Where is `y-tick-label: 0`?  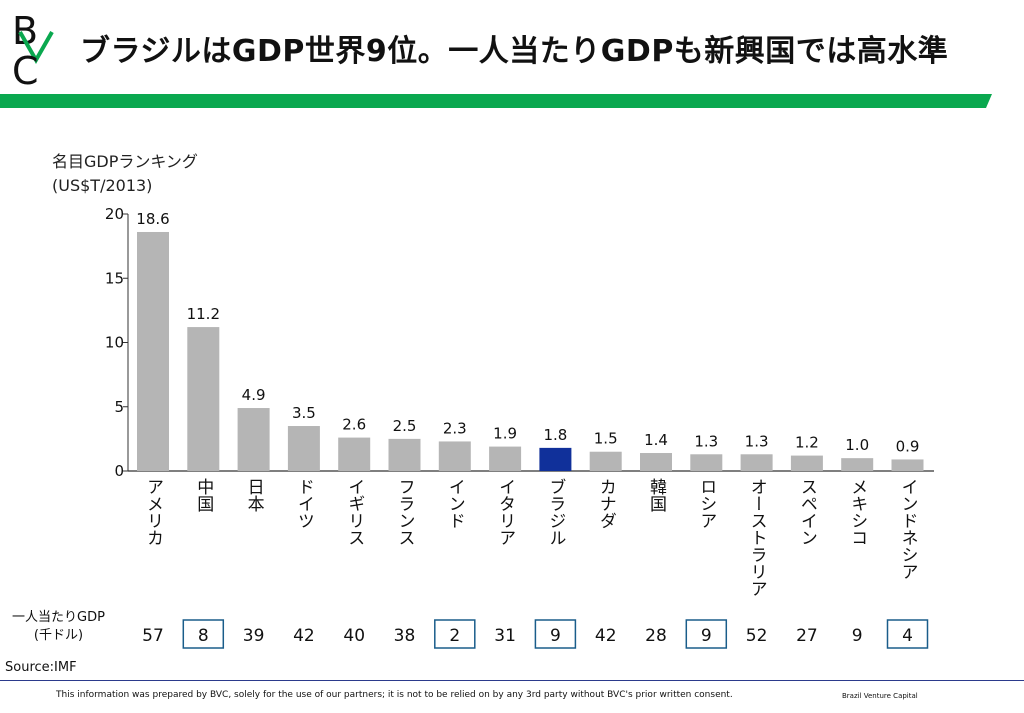
y-tick-label: 0 is located at coordinates (119, 471).